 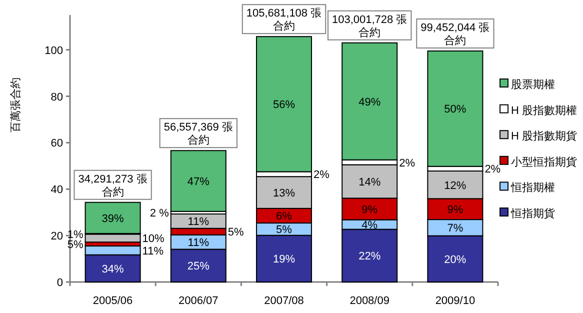 I want to click on x-tick-label: 2006/07, so click(x=198, y=301).